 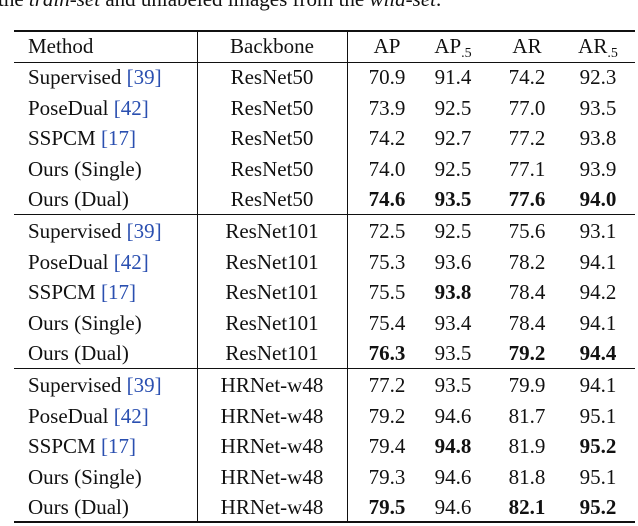 I want to click on caption-segment: train-set, so click(x=64, y=5).